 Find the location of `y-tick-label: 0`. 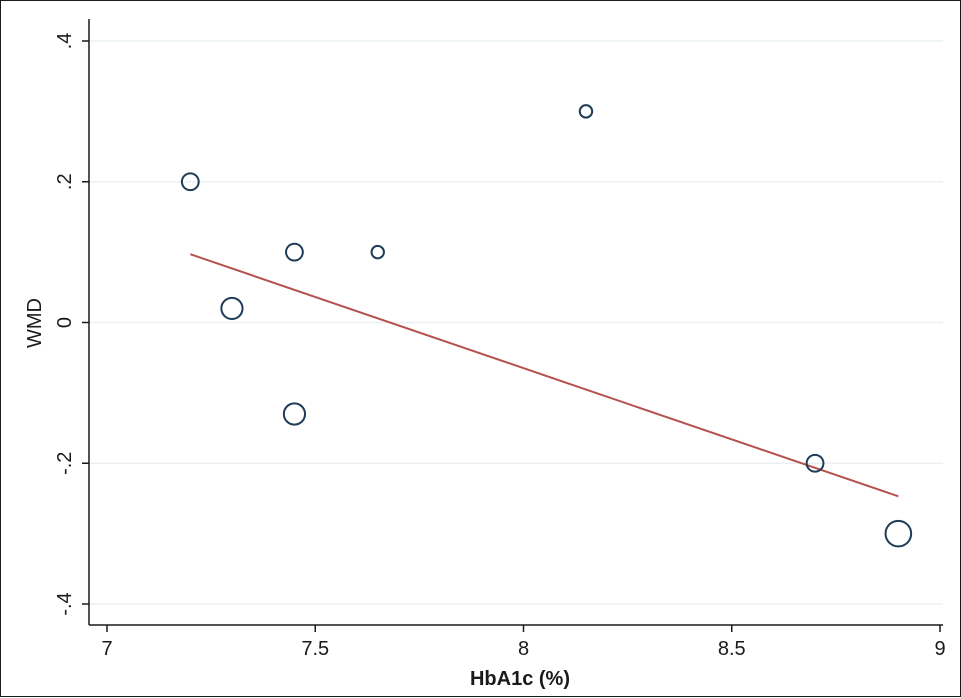

y-tick-label: 0 is located at coordinates (65, 322).